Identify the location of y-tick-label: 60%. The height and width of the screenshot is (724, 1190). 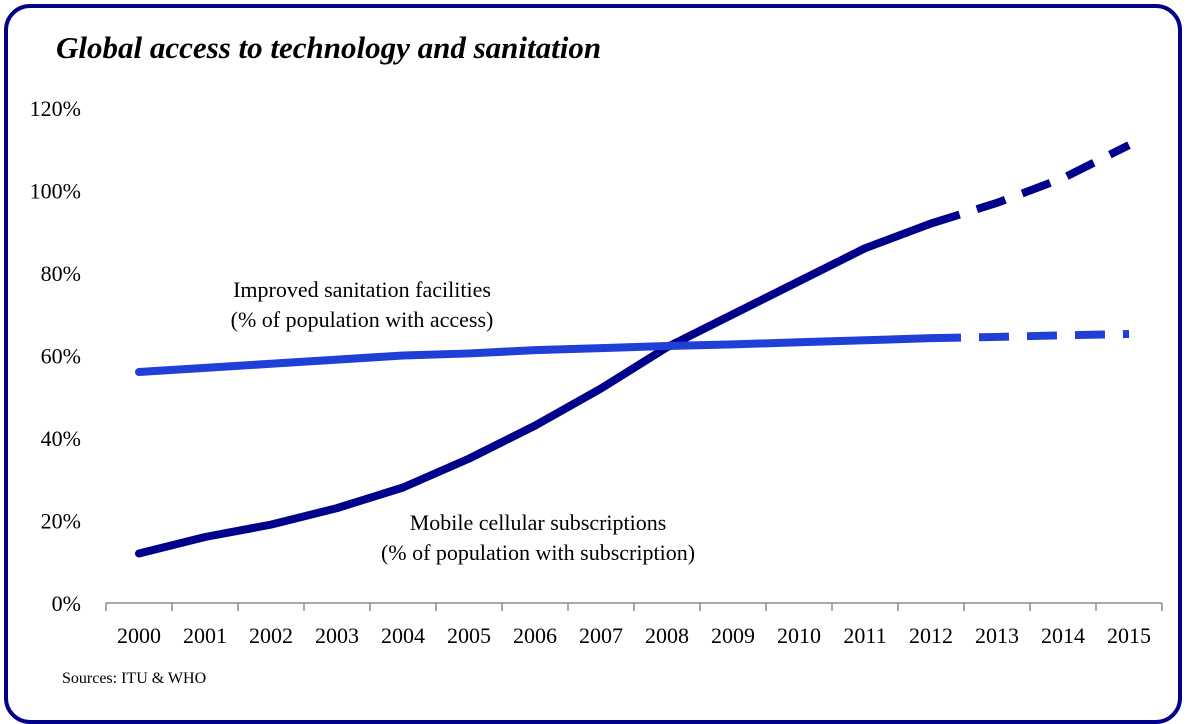
(61, 356).